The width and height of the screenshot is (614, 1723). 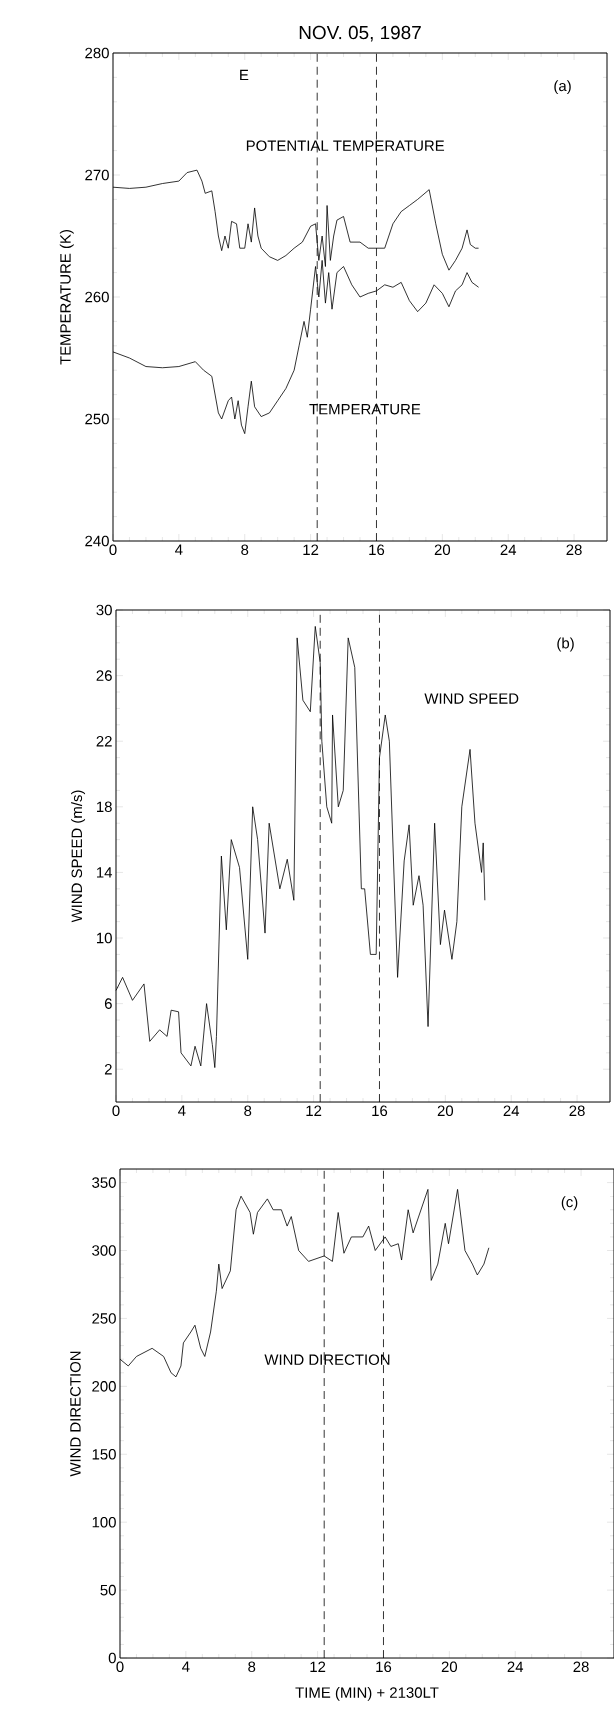 What do you see at coordinates (104, 741) in the screenshot?
I see `y-tick-label: 22` at bounding box center [104, 741].